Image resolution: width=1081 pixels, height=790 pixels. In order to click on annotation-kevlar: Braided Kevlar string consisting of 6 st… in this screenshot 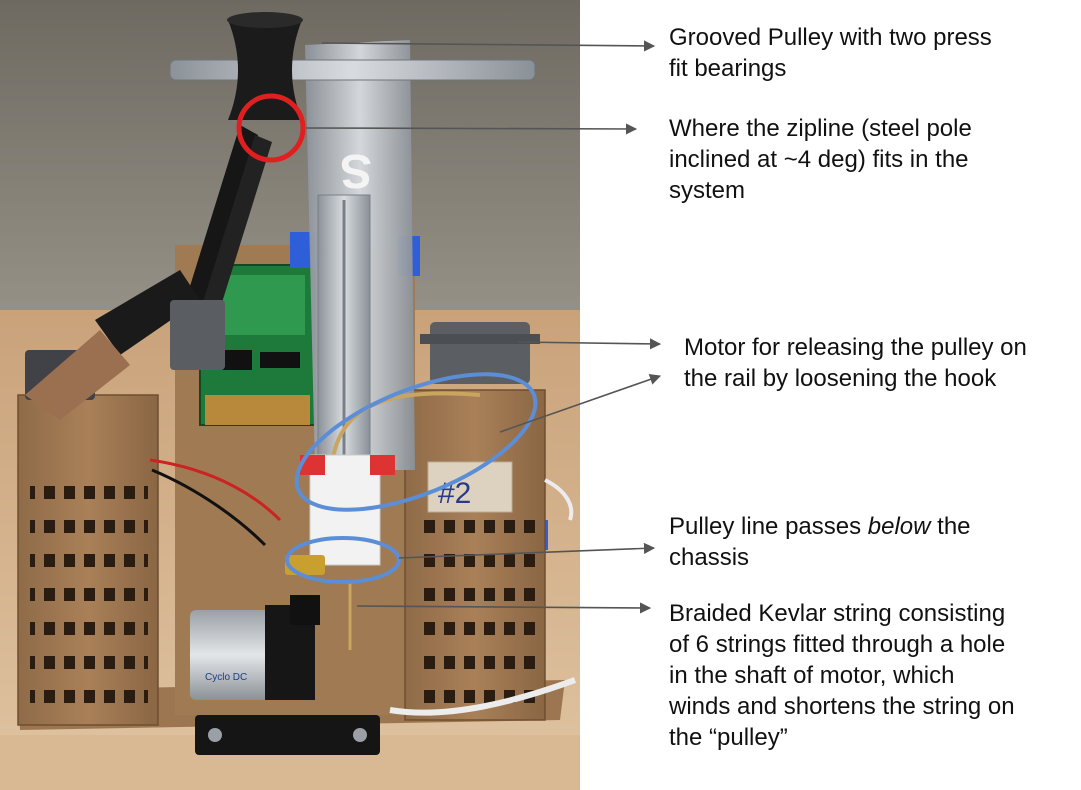, I will do `click(842, 675)`.